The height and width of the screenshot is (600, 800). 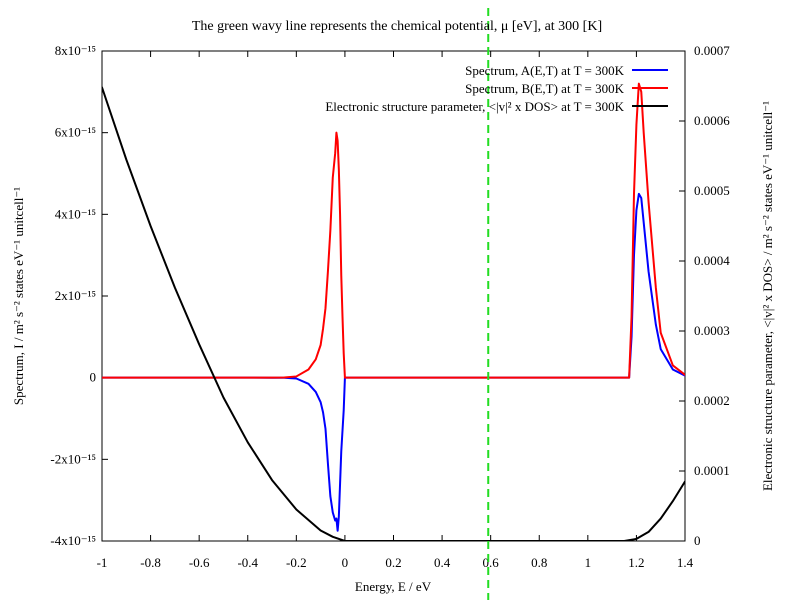 What do you see at coordinates (712, 50) in the screenshot?
I see `y2-tick-label: 0.0007` at bounding box center [712, 50].